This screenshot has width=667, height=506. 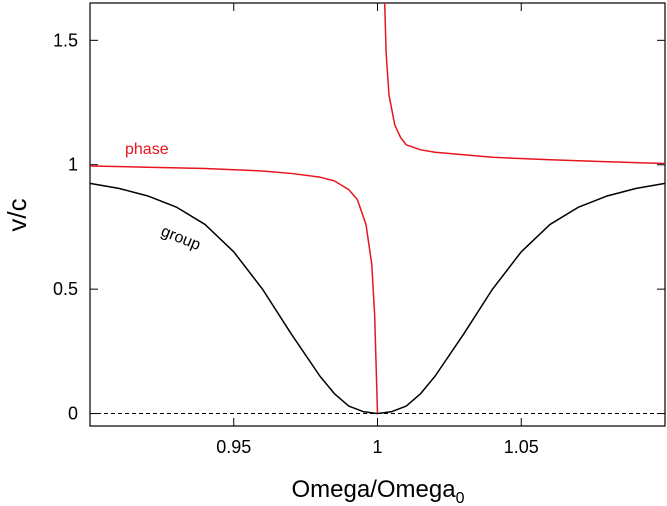 I want to click on phase-label: phase, so click(x=147, y=149).